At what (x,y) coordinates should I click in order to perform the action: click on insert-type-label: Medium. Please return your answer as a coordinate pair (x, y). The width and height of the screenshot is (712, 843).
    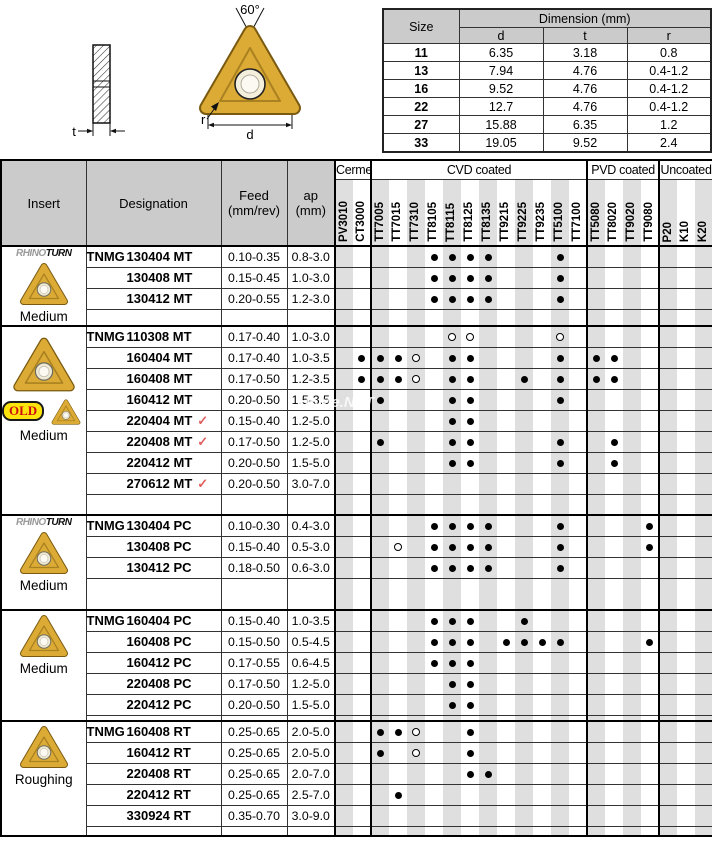
    Looking at the image, I should click on (43, 435).